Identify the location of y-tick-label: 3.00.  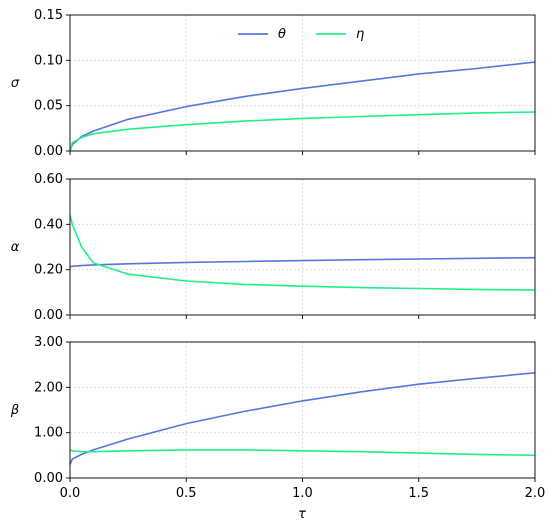
(48, 342).